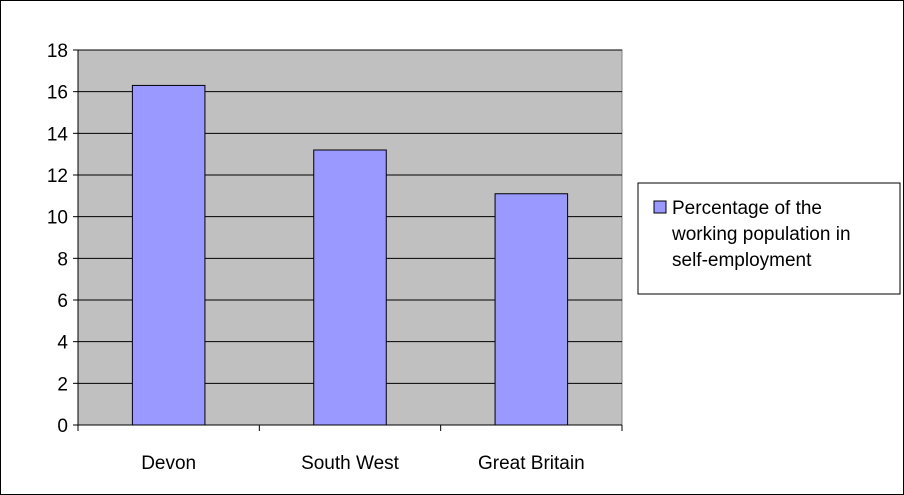 This screenshot has width=904, height=495. I want to click on y-tick-label: 12, so click(57, 176).